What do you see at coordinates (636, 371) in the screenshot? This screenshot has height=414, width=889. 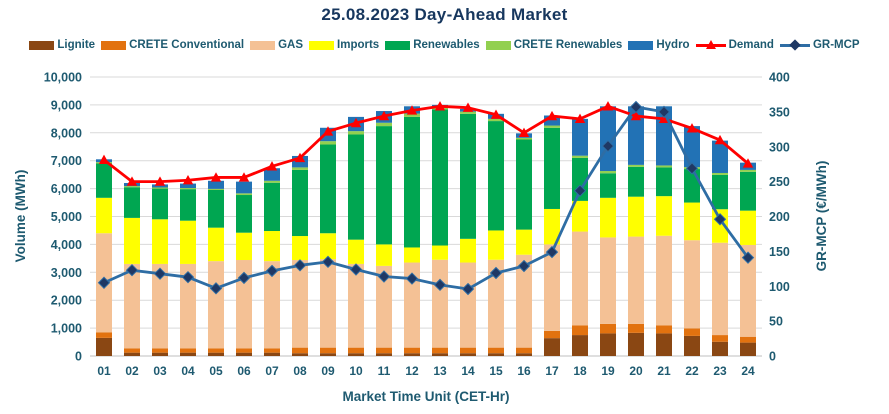 I see `x-tick-label: 20` at bounding box center [636, 371].